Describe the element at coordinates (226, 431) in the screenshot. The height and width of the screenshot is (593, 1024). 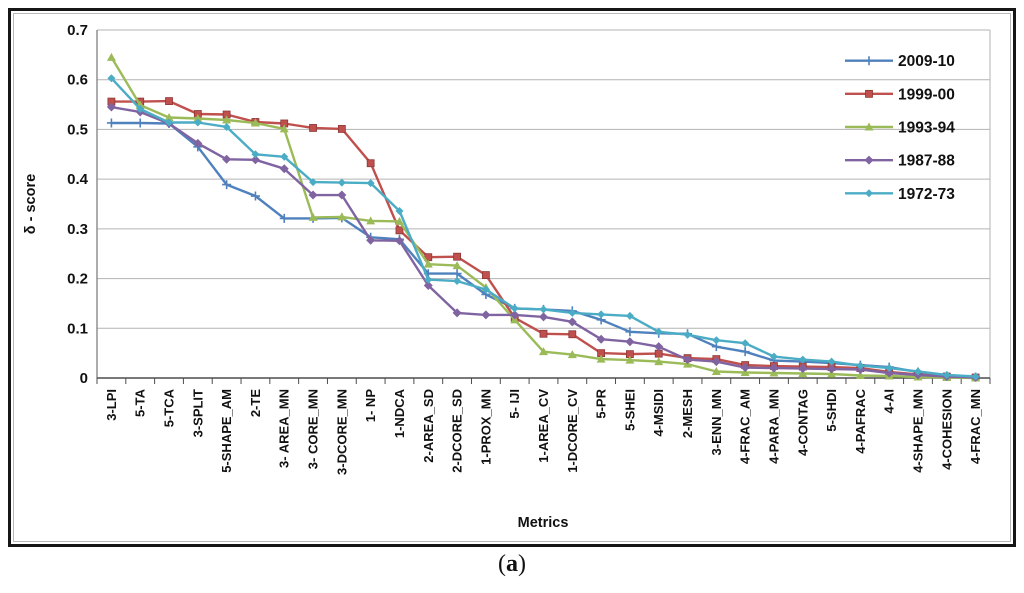
I see `x-tick-label: 5-SHAPE_AM` at that location.